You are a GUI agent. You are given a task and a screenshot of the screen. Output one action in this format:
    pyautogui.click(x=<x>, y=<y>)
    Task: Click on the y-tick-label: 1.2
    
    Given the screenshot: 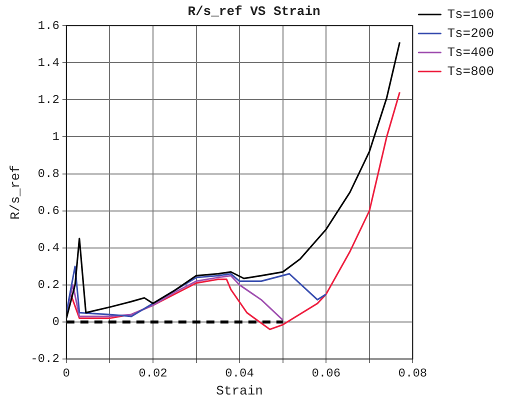 What is the action you would take?
    pyautogui.click(x=49, y=99)
    